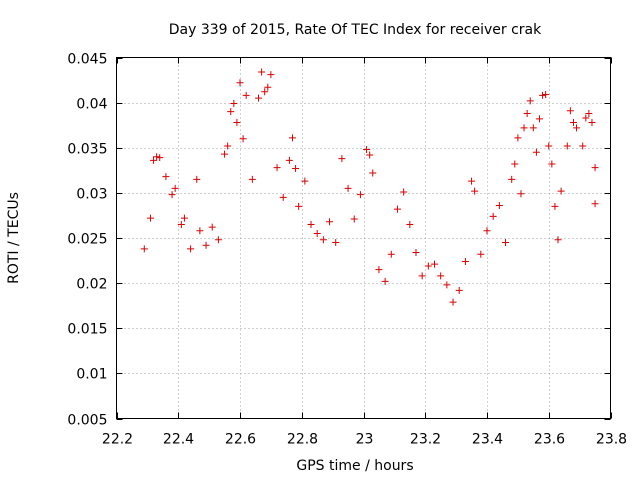 This screenshot has height=485, width=640. I want to click on y-tick-label: 0.035, so click(87, 150).